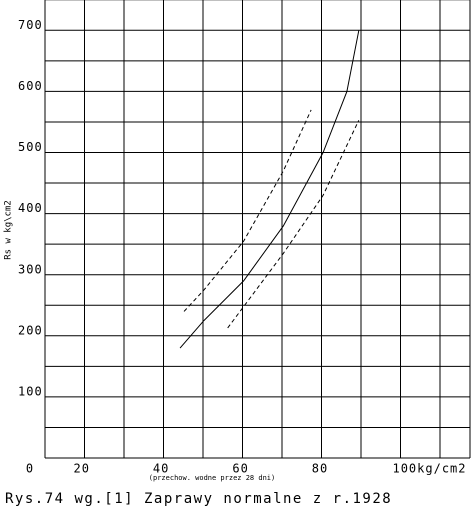 The height and width of the screenshot is (510, 471). What do you see at coordinates (240, 469) in the screenshot?
I see `x-tick-label: 60` at bounding box center [240, 469].